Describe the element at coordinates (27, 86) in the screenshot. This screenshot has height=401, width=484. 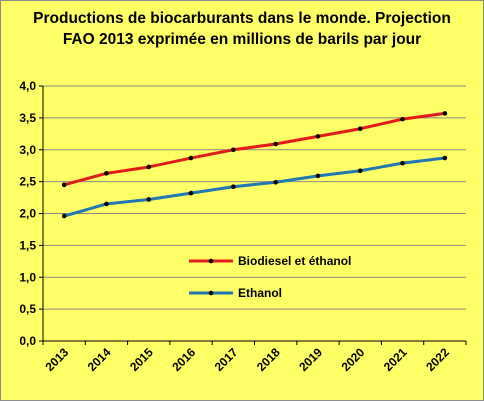
I see `y-tick-label: 4,0` at that location.